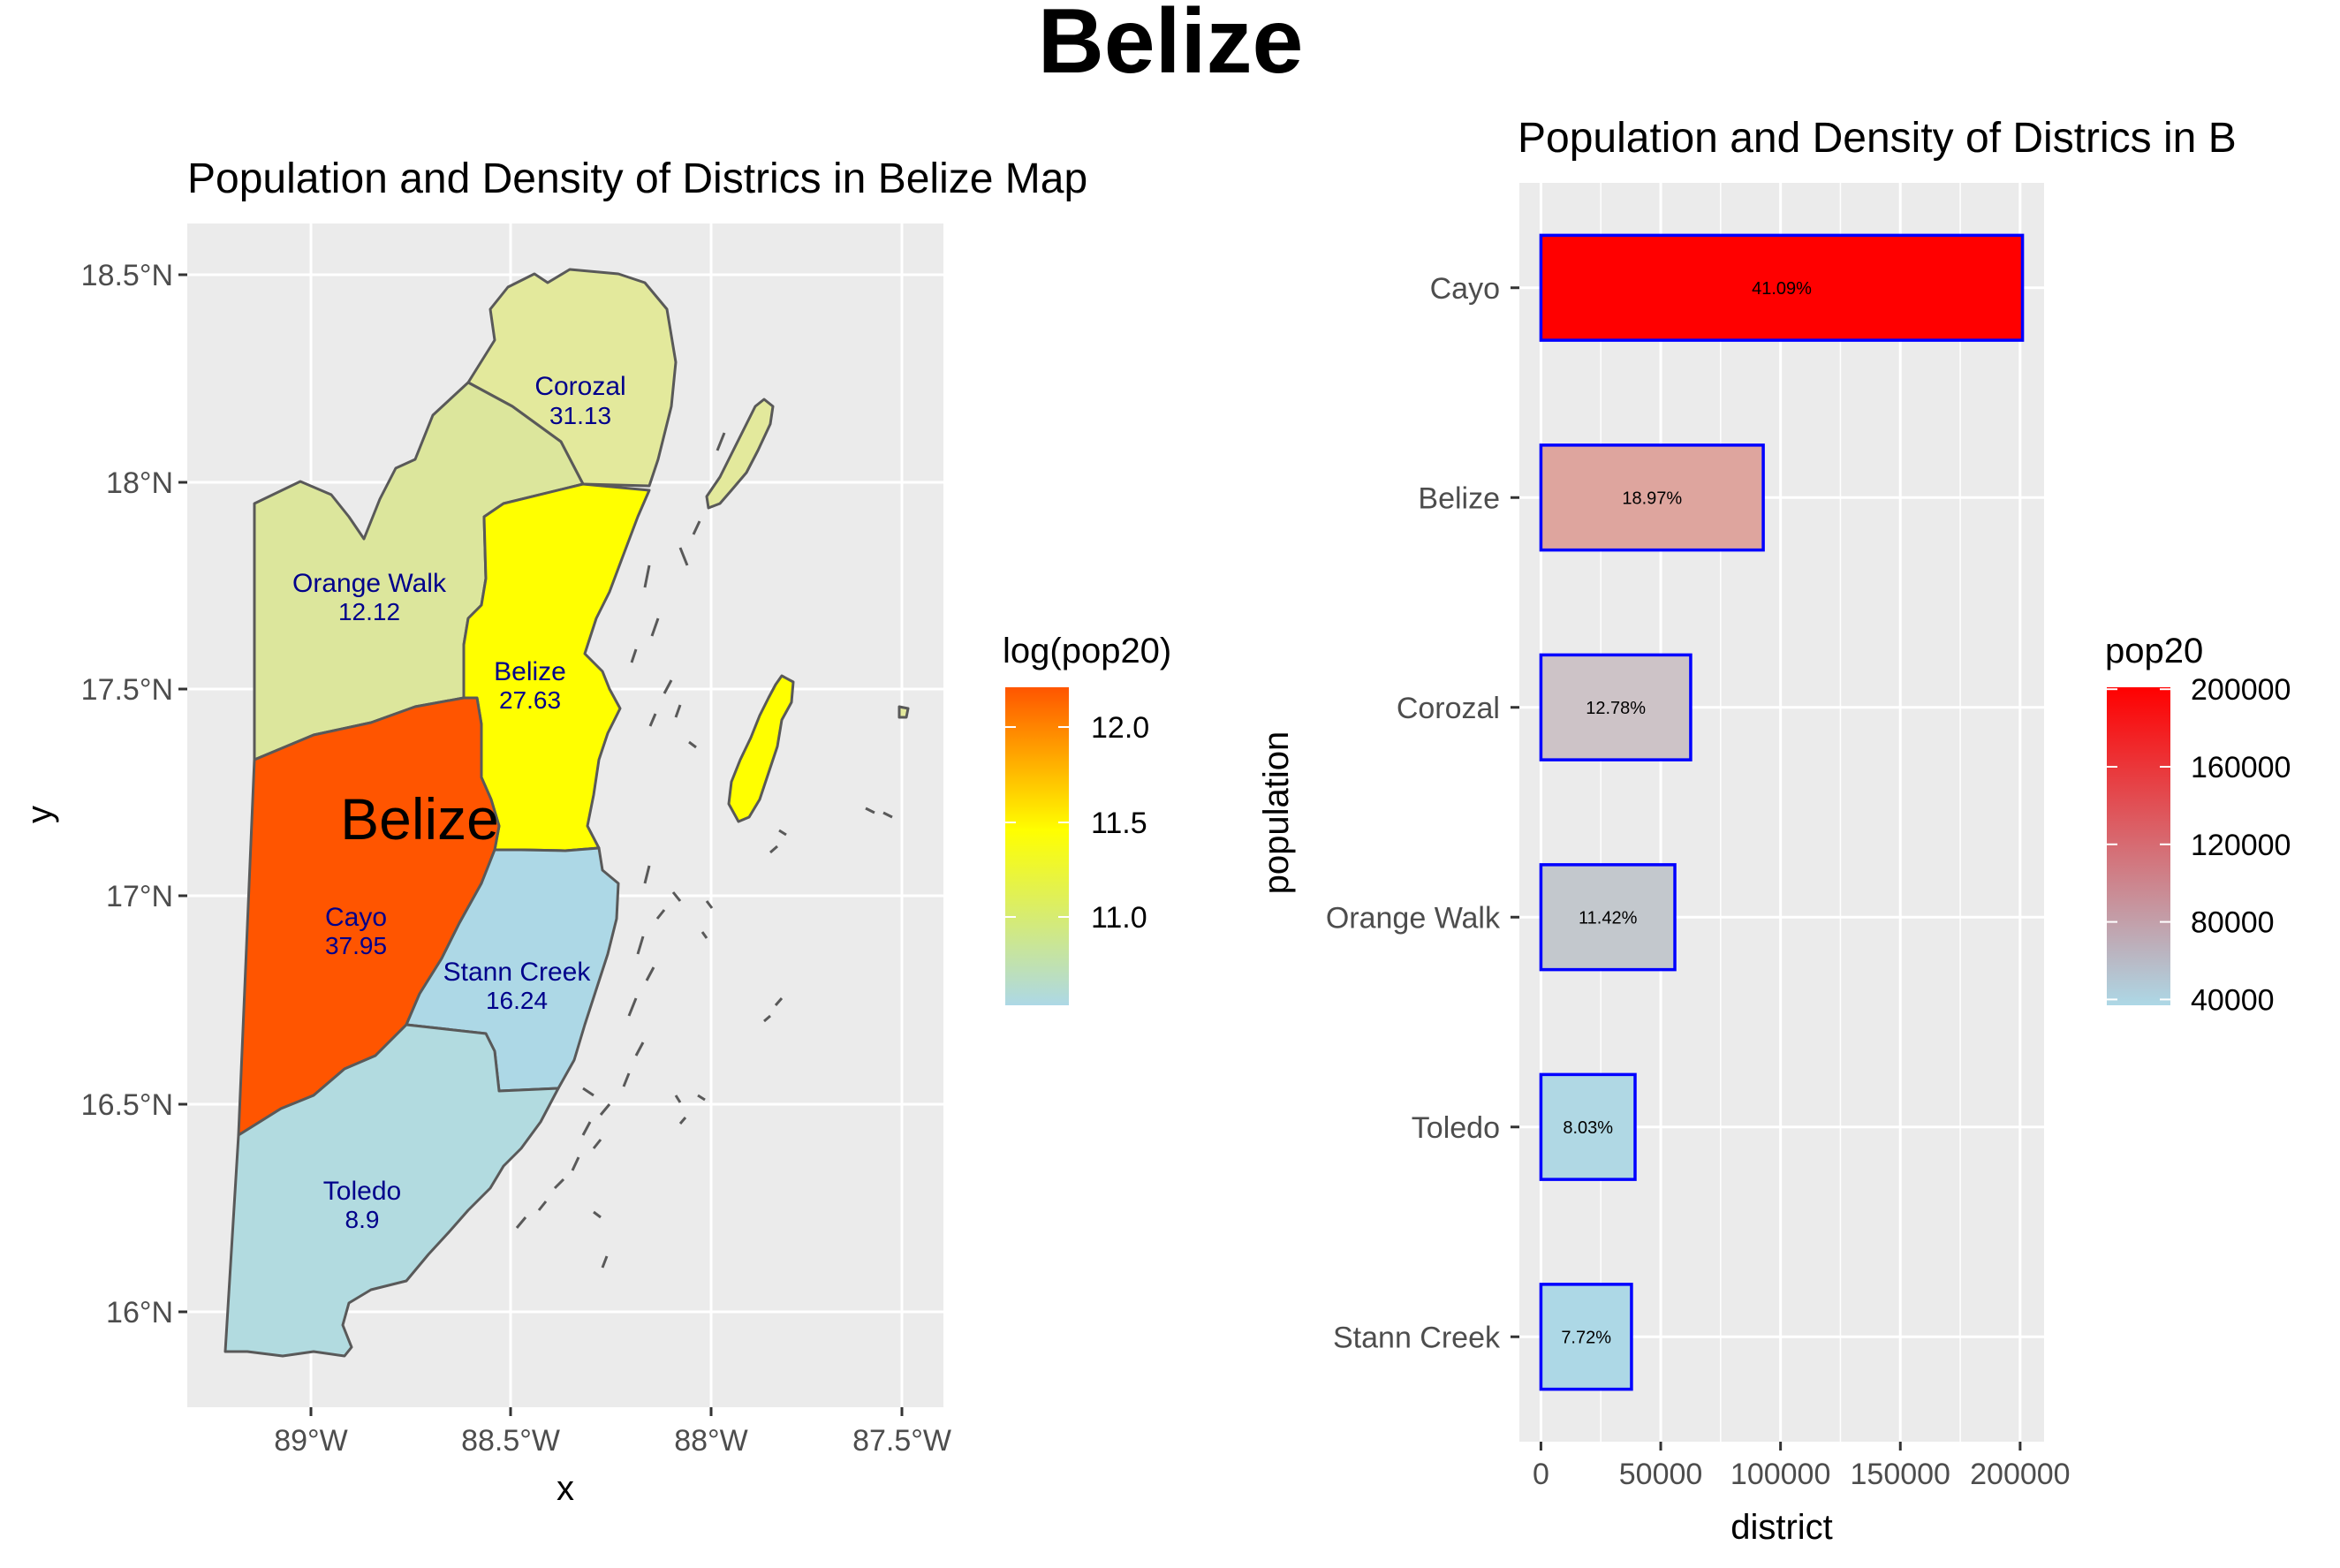 Image resolution: width=2340 pixels, height=1568 pixels. Describe the element at coordinates (1037, 846) in the screenshot. I see `map-legend-colorbar` at that location.